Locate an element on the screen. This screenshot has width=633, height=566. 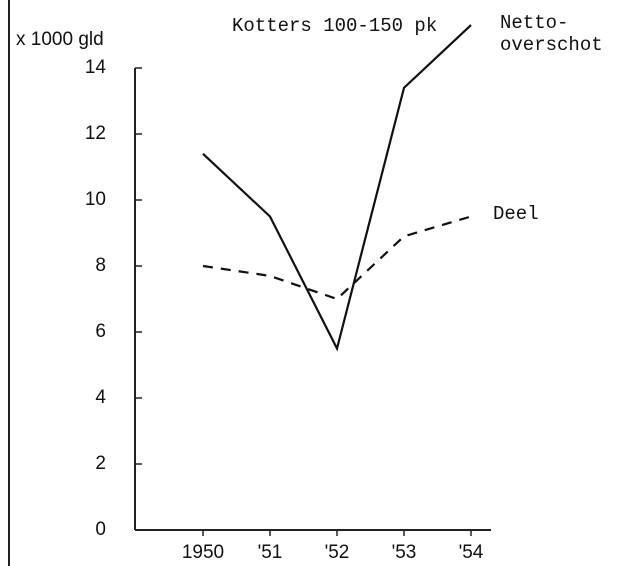
chart-title: Kotters 100-150 pk is located at coordinates (334, 26).